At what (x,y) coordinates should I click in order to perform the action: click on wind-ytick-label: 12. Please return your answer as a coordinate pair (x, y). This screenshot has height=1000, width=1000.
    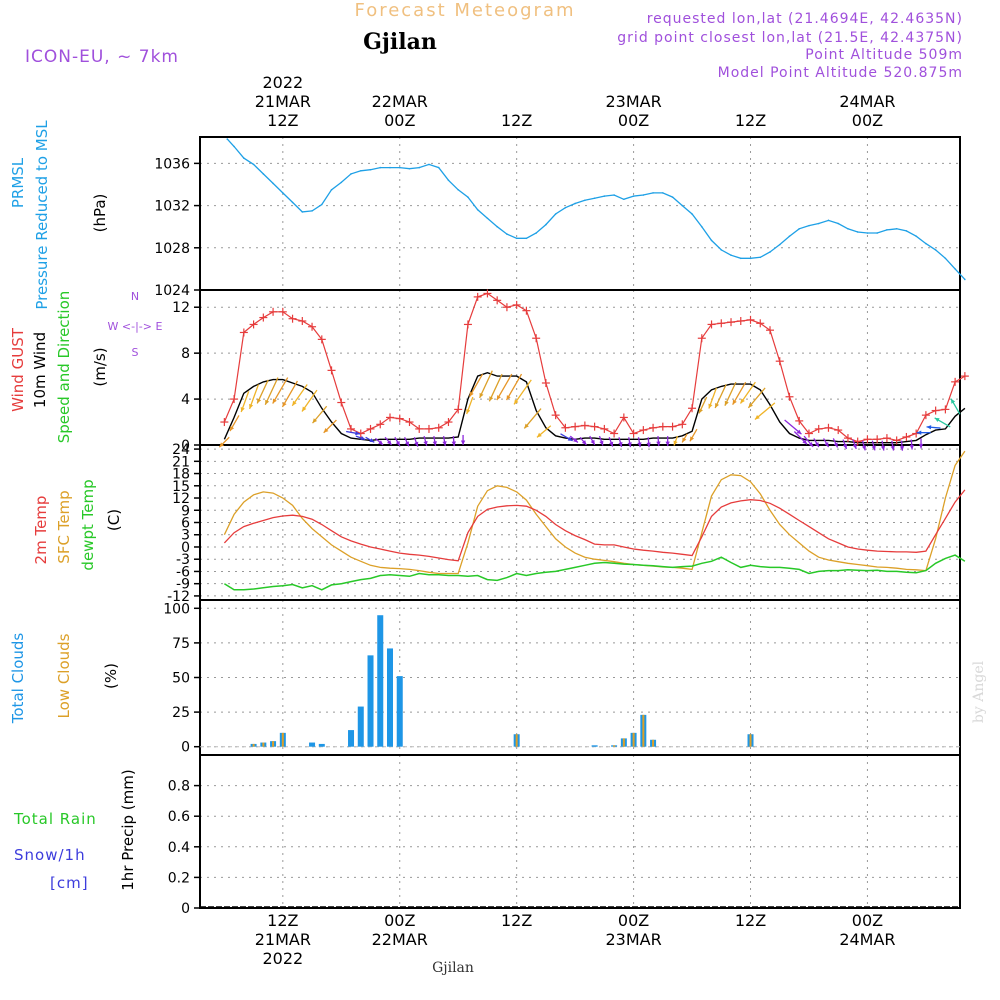
    Looking at the image, I should click on (181, 308).